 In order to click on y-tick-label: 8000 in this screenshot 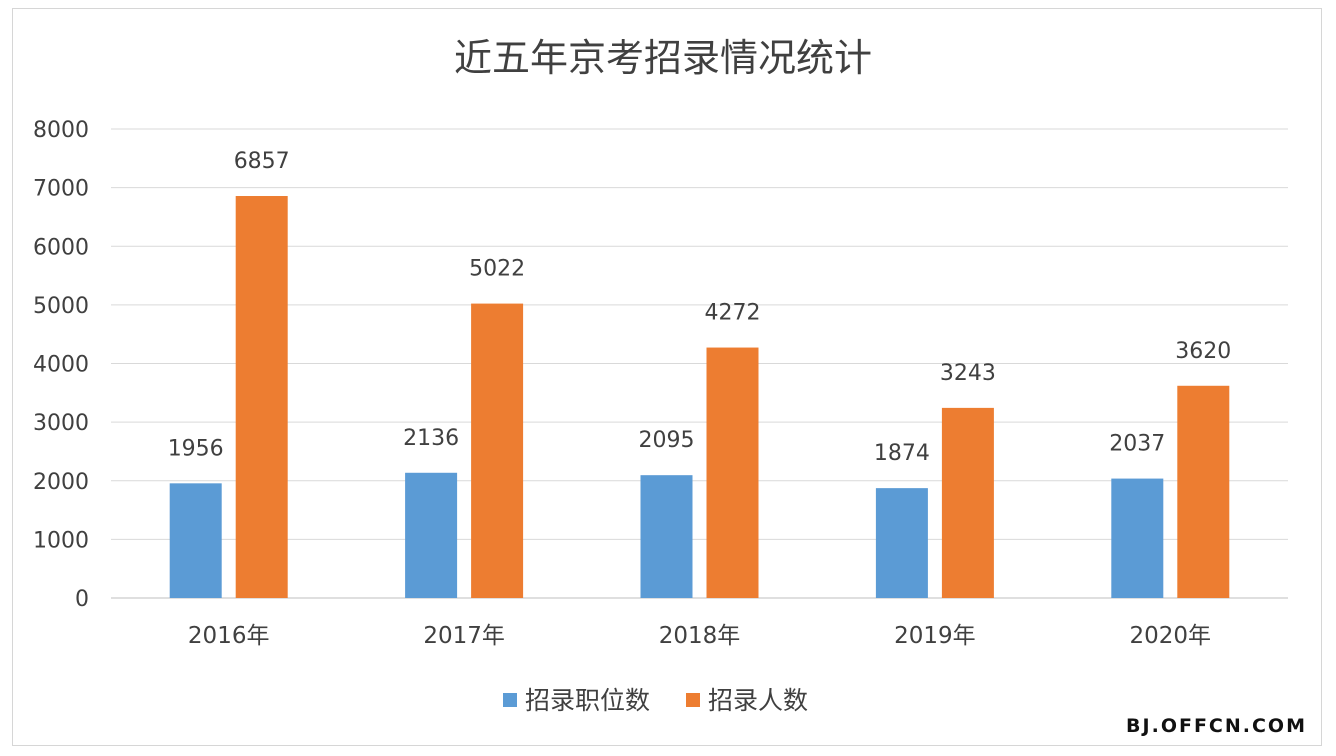, I will do `click(61, 130)`.